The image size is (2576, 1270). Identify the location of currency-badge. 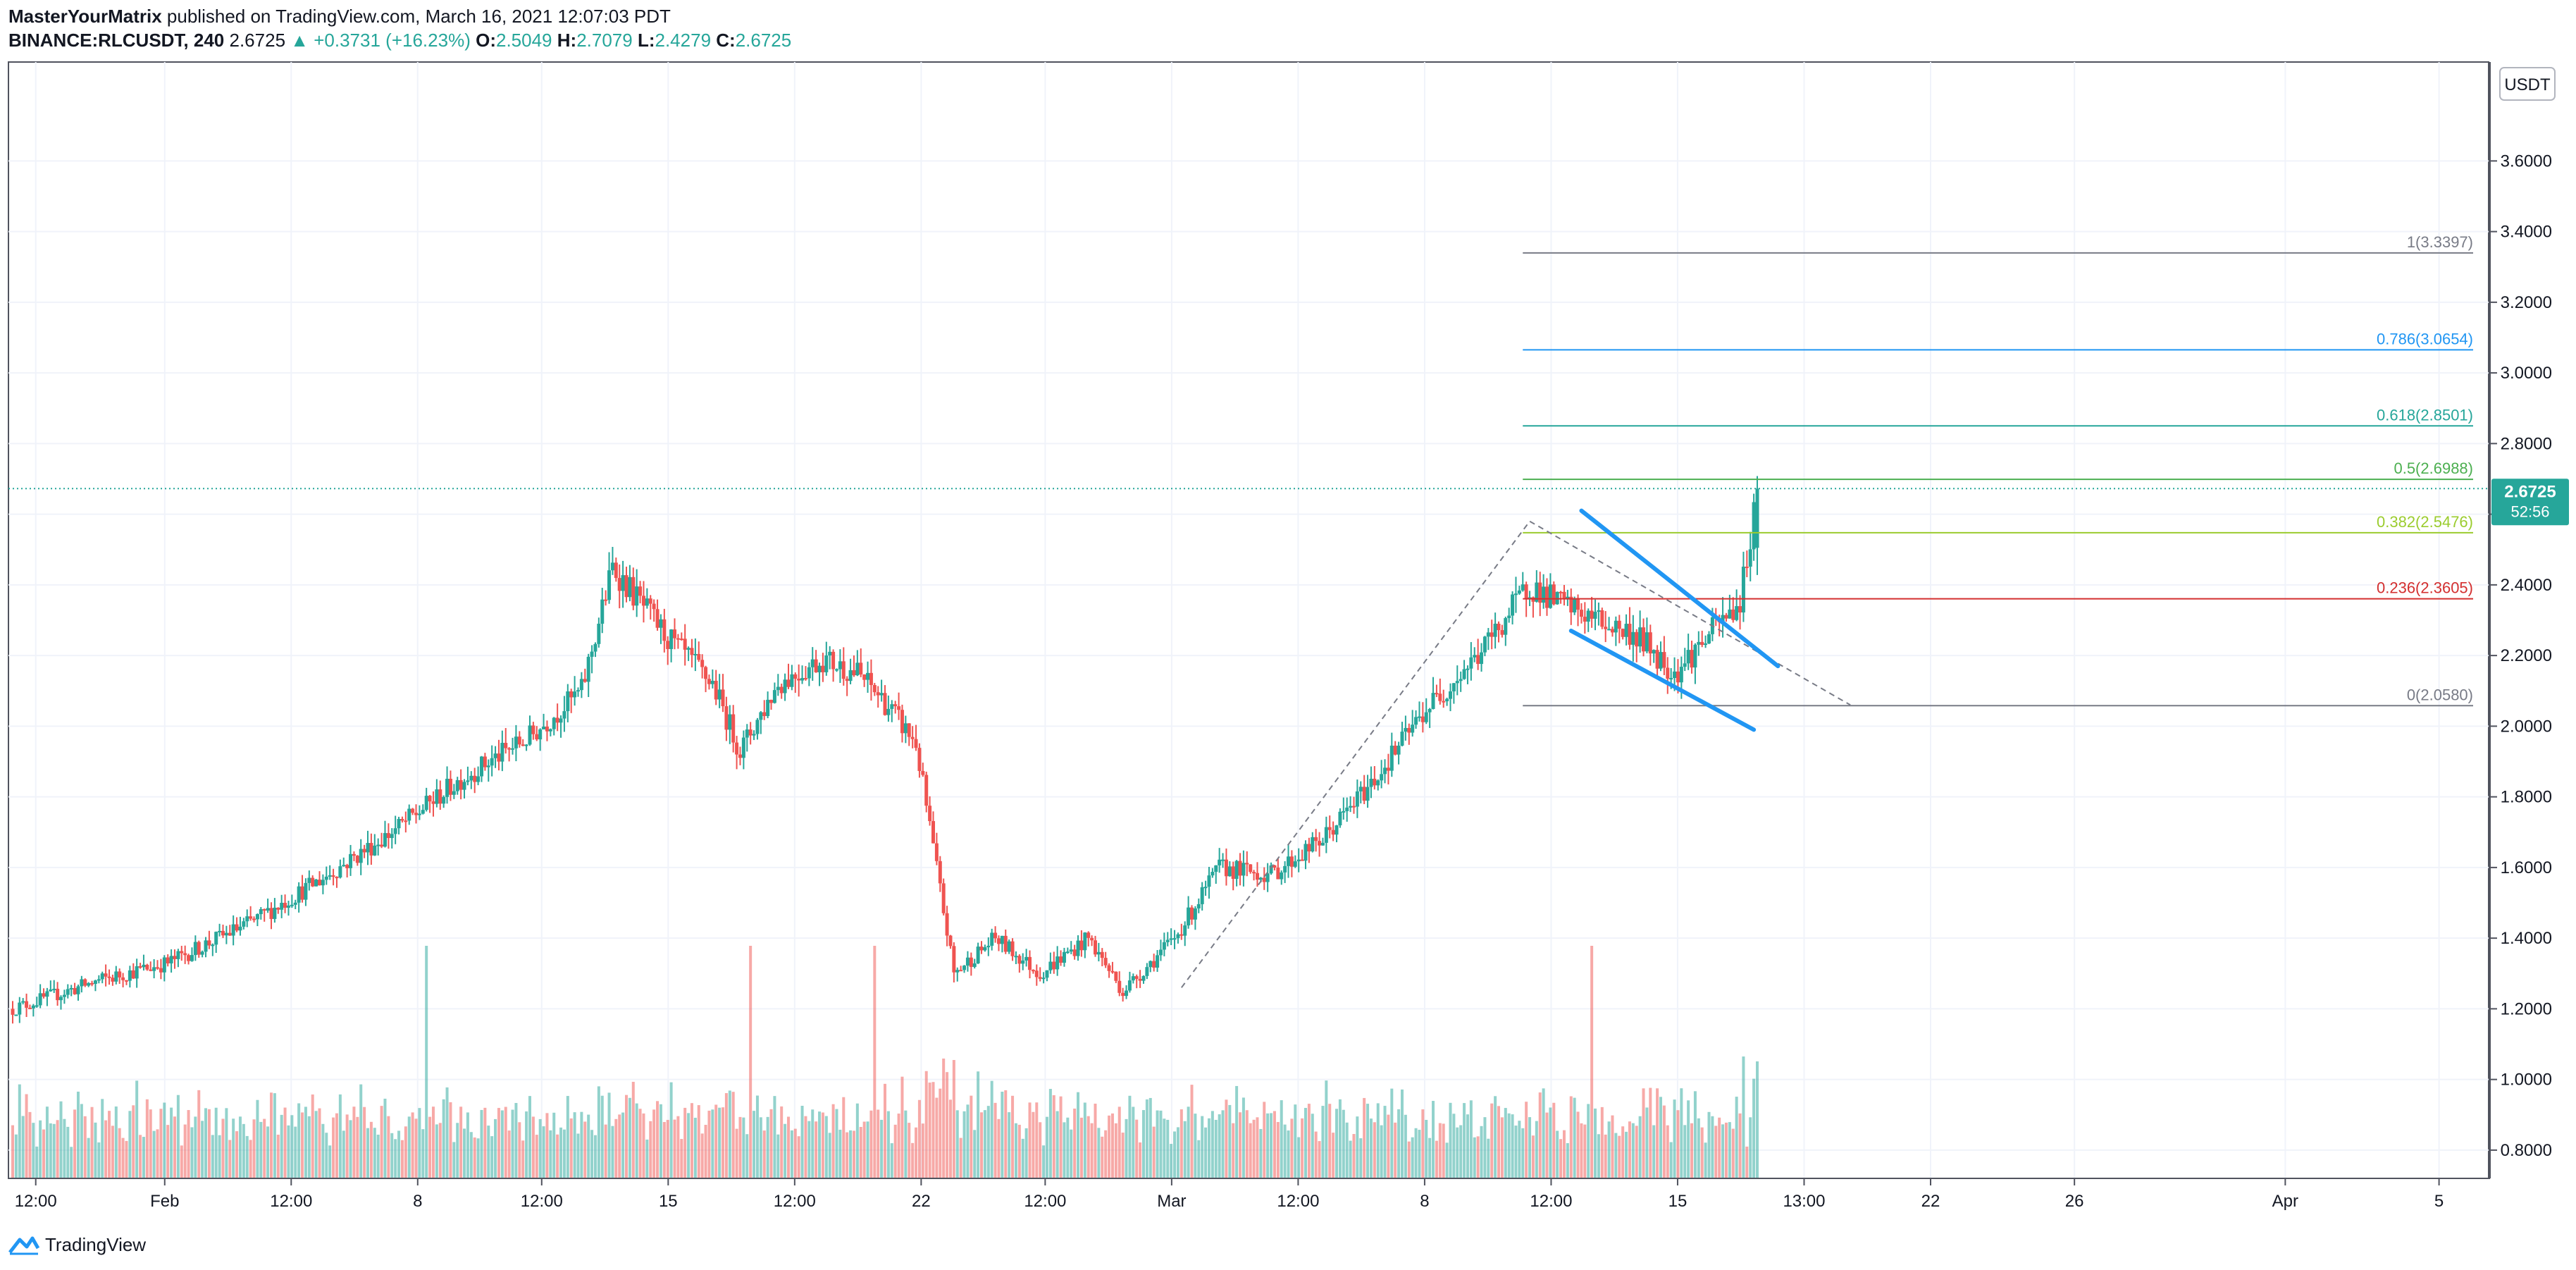
(2527, 84).